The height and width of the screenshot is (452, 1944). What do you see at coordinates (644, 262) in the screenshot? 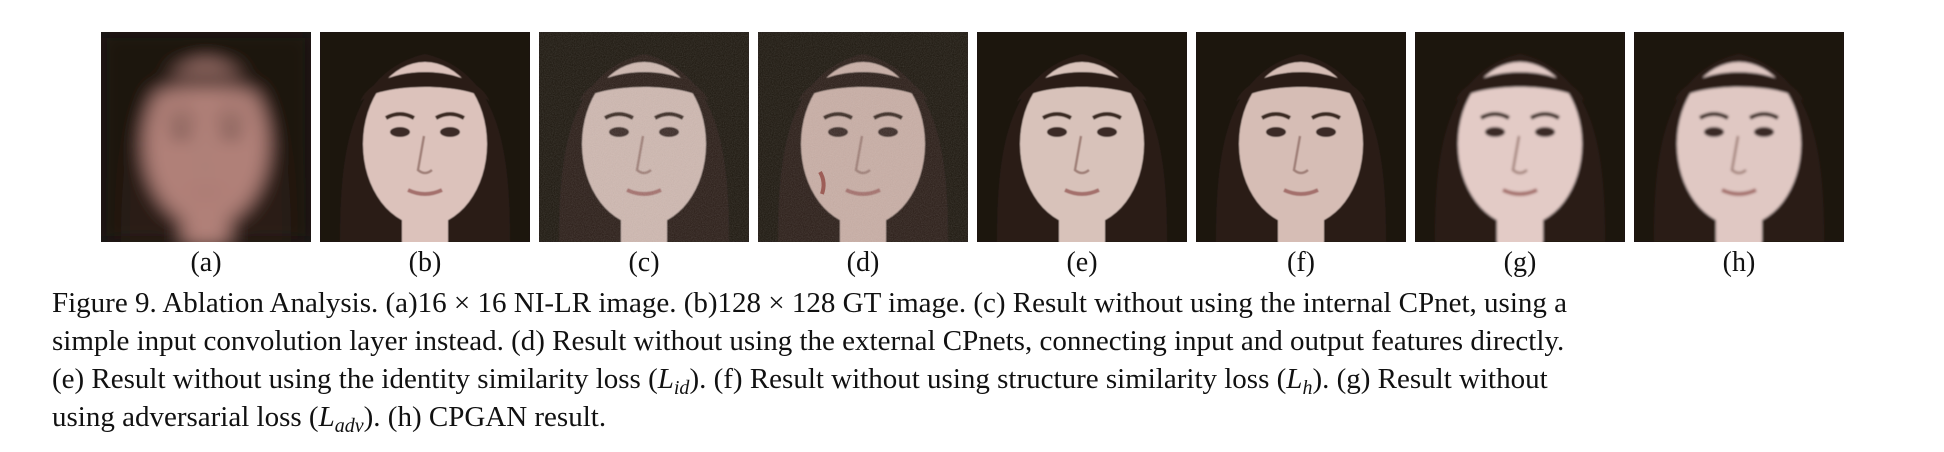
I see `panel-label: (c)` at bounding box center [644, 262].